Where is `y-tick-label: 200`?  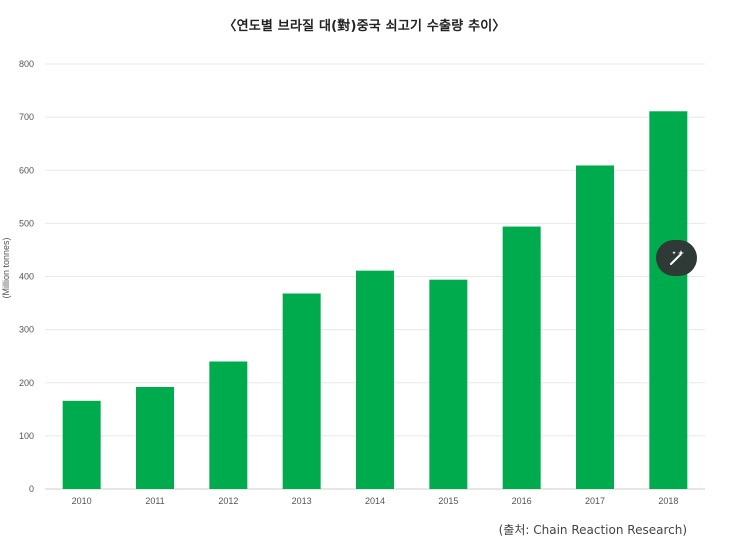
y-tick-label: 200 is located at coordinates (26, 383).